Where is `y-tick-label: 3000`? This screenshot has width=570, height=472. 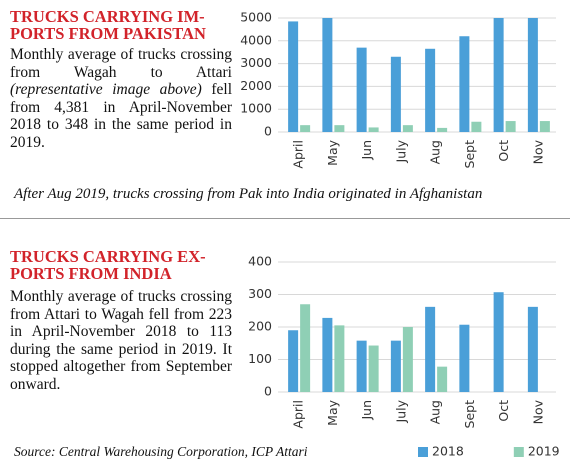 y-tick-label: 3000 is located at coordinates (256, 62).